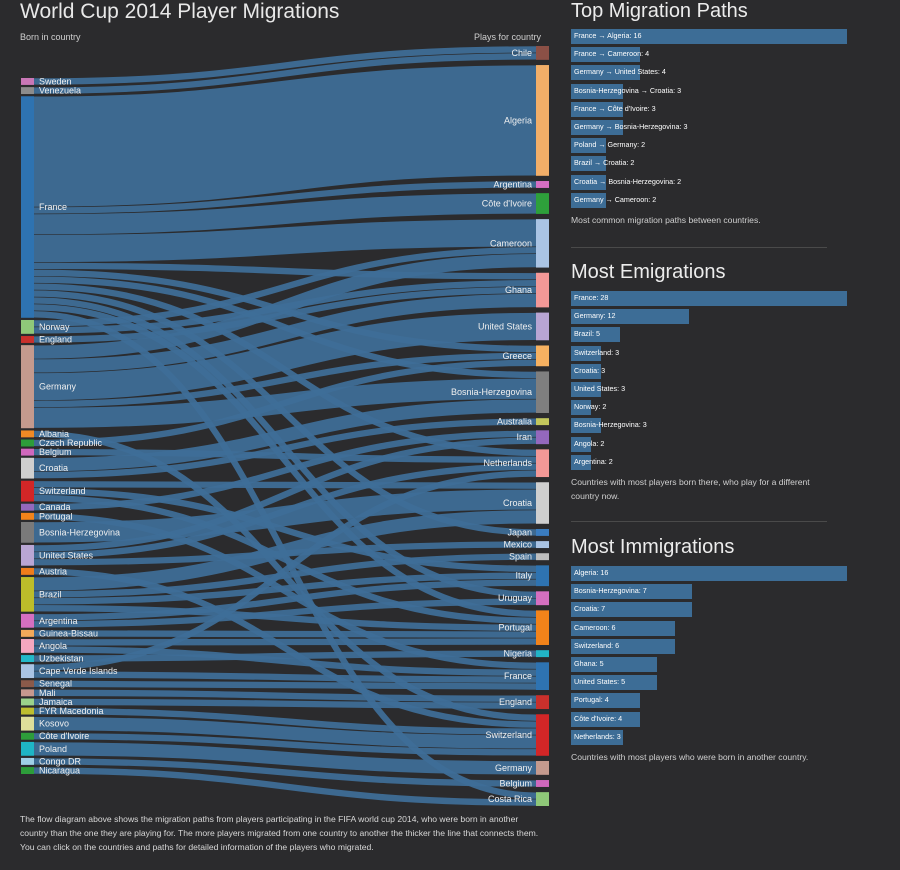 The height and width of the screenshot is (870, 900). What do you see at coordinates (716, 408) in the screenshot?
I see `bar-row: Norway: 2` at bounding box center [716, 408].